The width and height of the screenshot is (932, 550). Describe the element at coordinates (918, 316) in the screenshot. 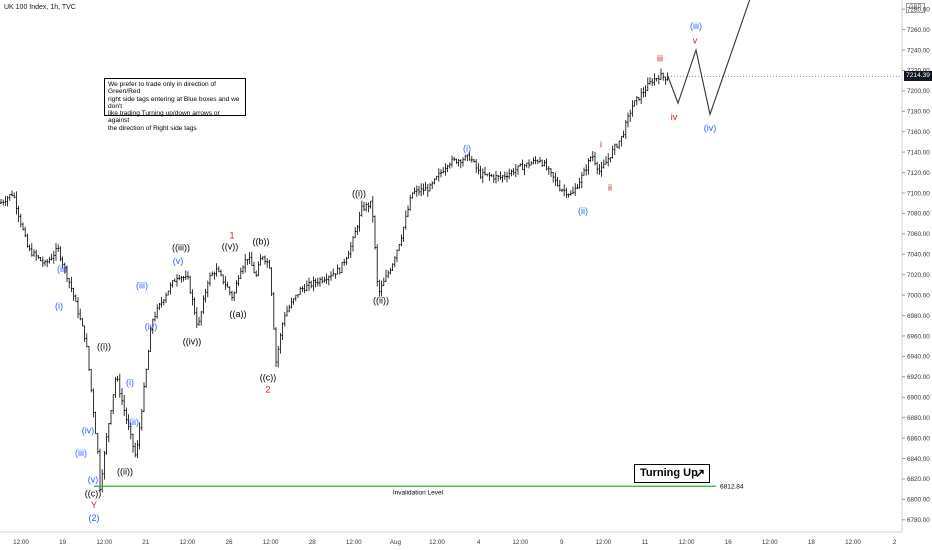

I see `y-tick-label: 6980.00` at that location.